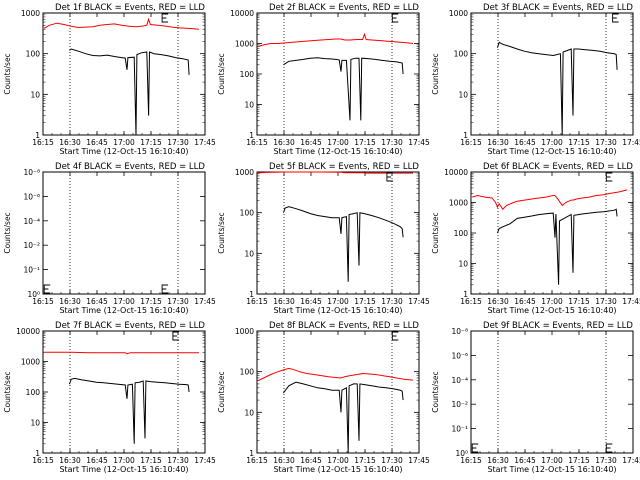 The image size is (640, 480). What do you see at coordinates (558, 8) in the screenshot?
I see `panel-title: Det 3f BLACK = Events, RED = LLD` at bounding box center [558, 8].